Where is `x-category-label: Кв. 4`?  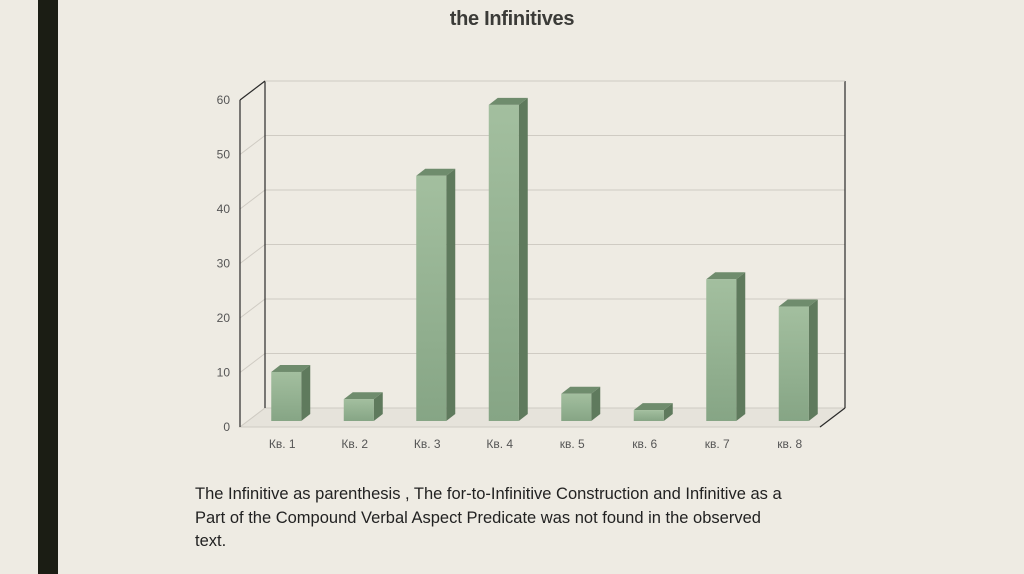 x-category-label: Кв. 4 is located at coordinates (499, 444).